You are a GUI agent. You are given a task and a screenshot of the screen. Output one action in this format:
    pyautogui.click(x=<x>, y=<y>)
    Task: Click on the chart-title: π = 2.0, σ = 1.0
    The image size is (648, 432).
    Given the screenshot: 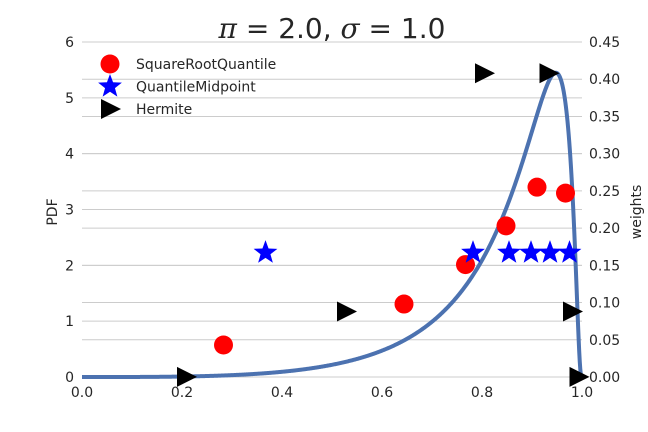 What is the action you would take?
    pyautogui.click(x=332, y=28)
    